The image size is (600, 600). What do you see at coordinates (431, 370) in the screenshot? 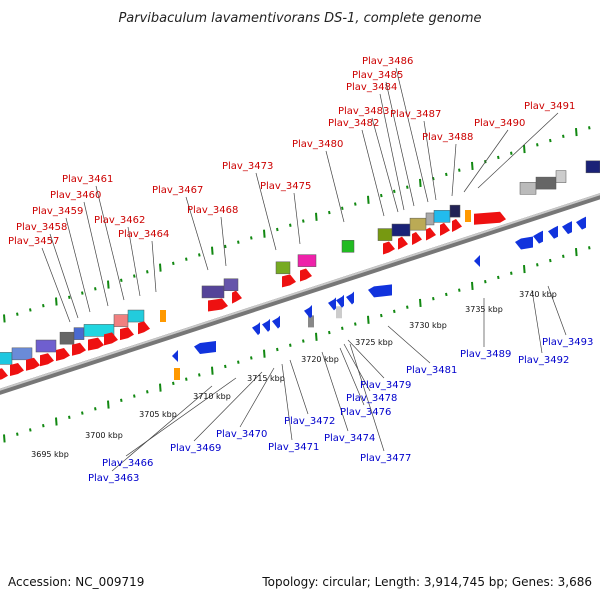
I see `gene-label: Plav_3481` at bounding box center [431, 370].